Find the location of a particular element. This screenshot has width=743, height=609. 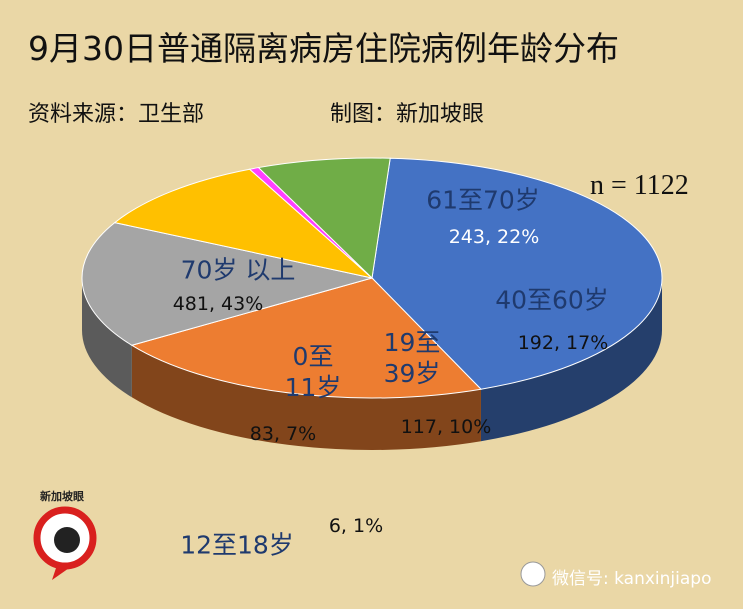

value-label: 481, 43% is located at coordinates (218, 304).